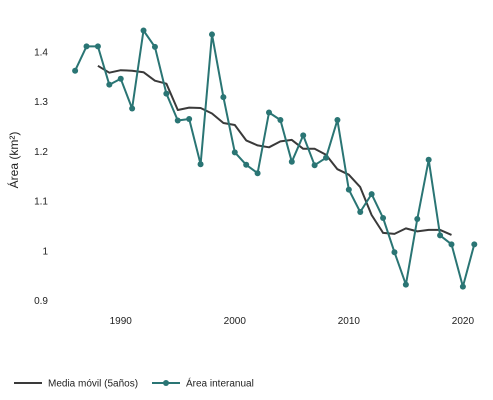  What do you see at coordinates (235, 321) in the screenshot?
I see `x-tick-label: 2000` at bounding box center [235, 321].